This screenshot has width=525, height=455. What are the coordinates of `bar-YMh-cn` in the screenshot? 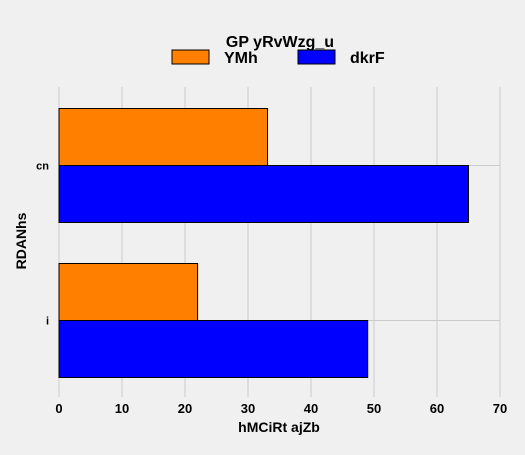 It's located at (163, 137).